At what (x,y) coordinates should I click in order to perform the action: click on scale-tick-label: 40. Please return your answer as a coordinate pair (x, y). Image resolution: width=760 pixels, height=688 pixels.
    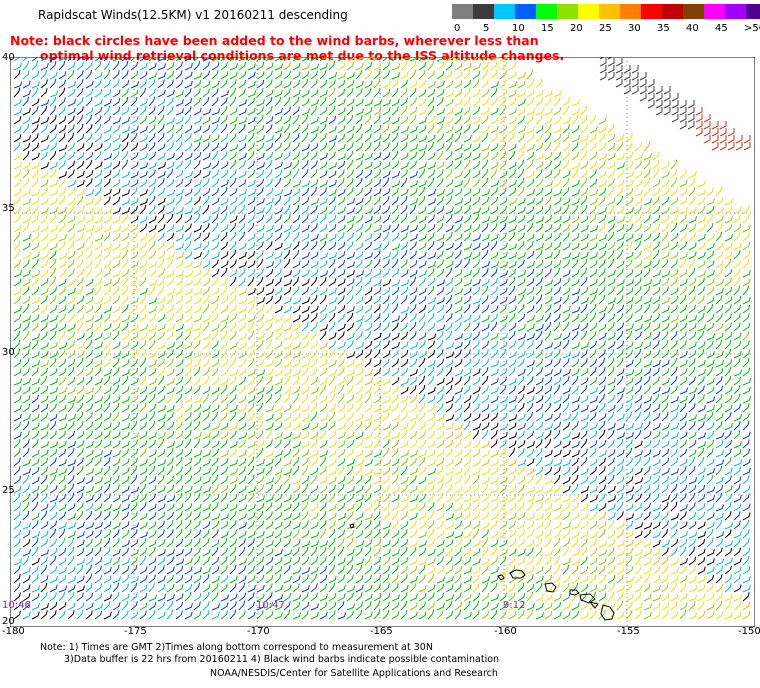
    Looking at the image, I should click on (692, 28).